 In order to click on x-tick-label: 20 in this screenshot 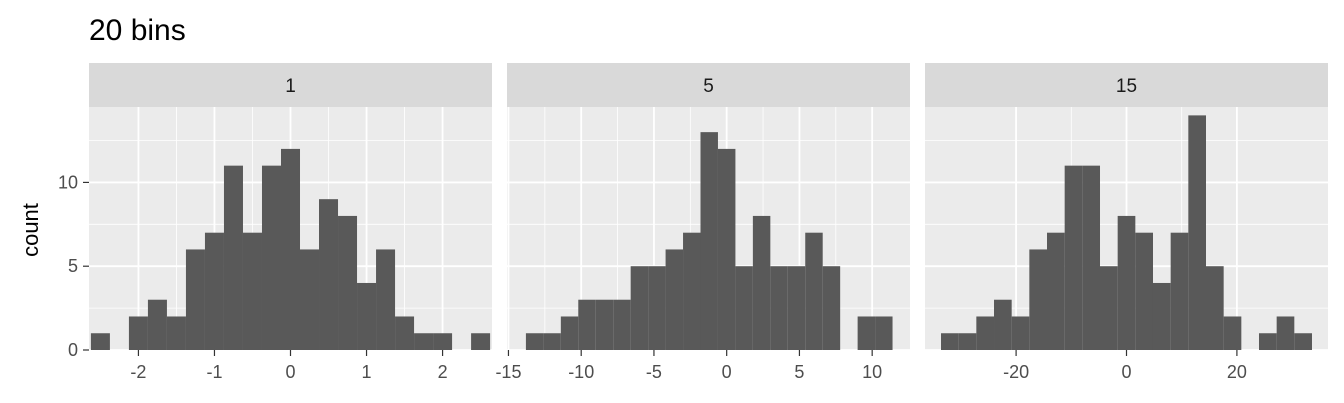, I will do `click(1237, 372)`.